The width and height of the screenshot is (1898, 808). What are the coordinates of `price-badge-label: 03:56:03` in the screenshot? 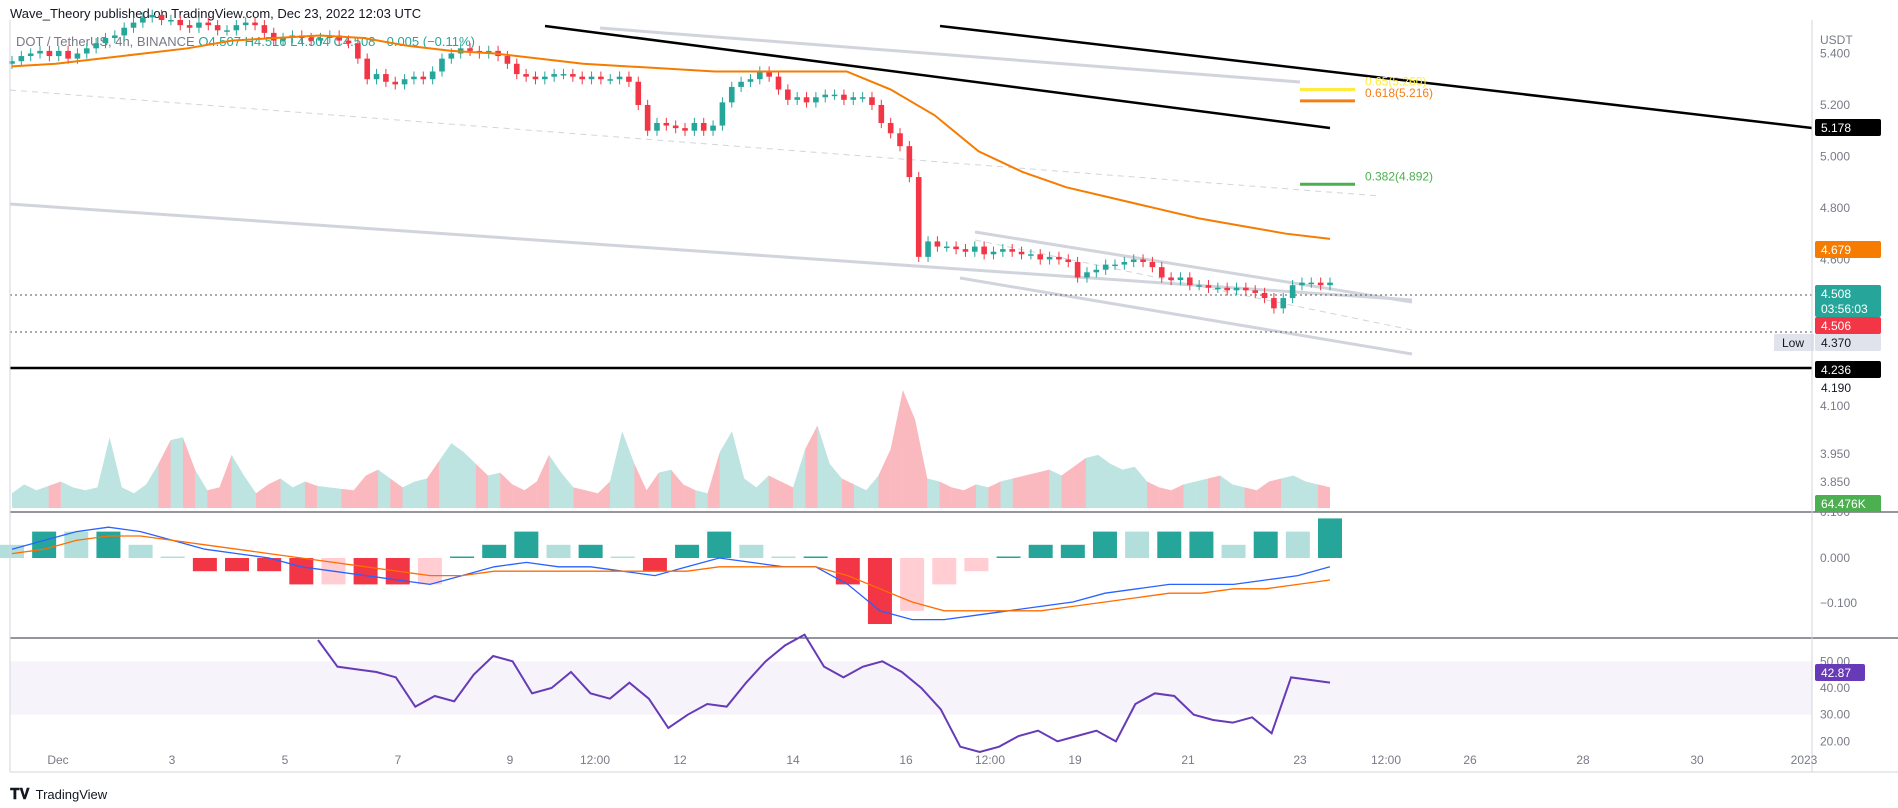 It's located at (1844, 309).